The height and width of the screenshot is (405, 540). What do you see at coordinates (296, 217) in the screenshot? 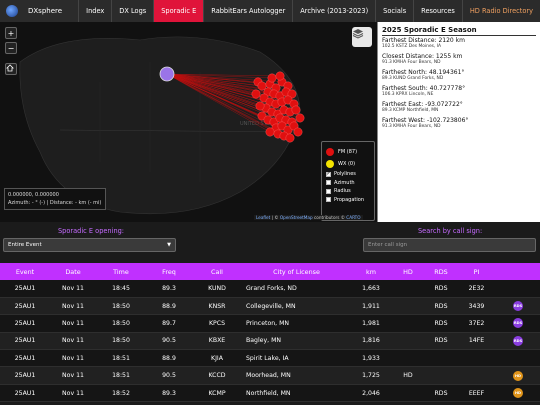
I see `osm-link: OpenStreetMap` at bounding box center [296, 217].